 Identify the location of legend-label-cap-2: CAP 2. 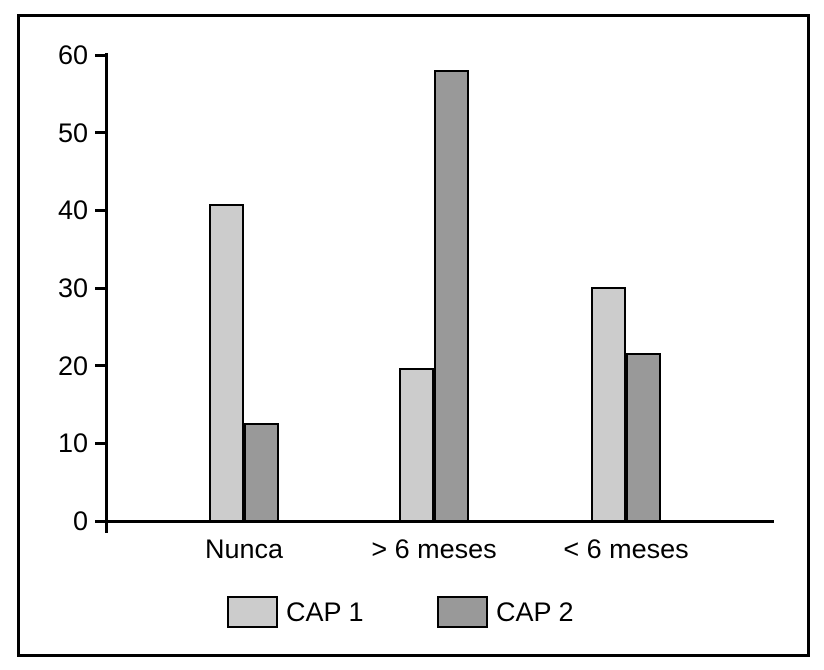
(535, 612).